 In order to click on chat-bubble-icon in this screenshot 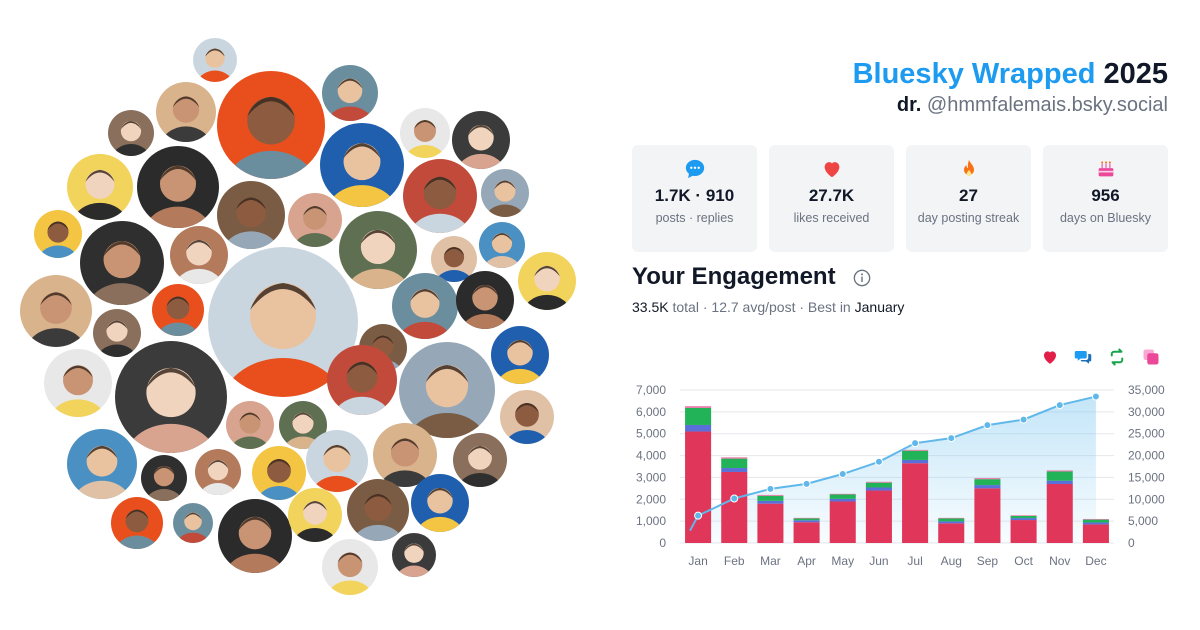, I will do `click(694, 169)`.